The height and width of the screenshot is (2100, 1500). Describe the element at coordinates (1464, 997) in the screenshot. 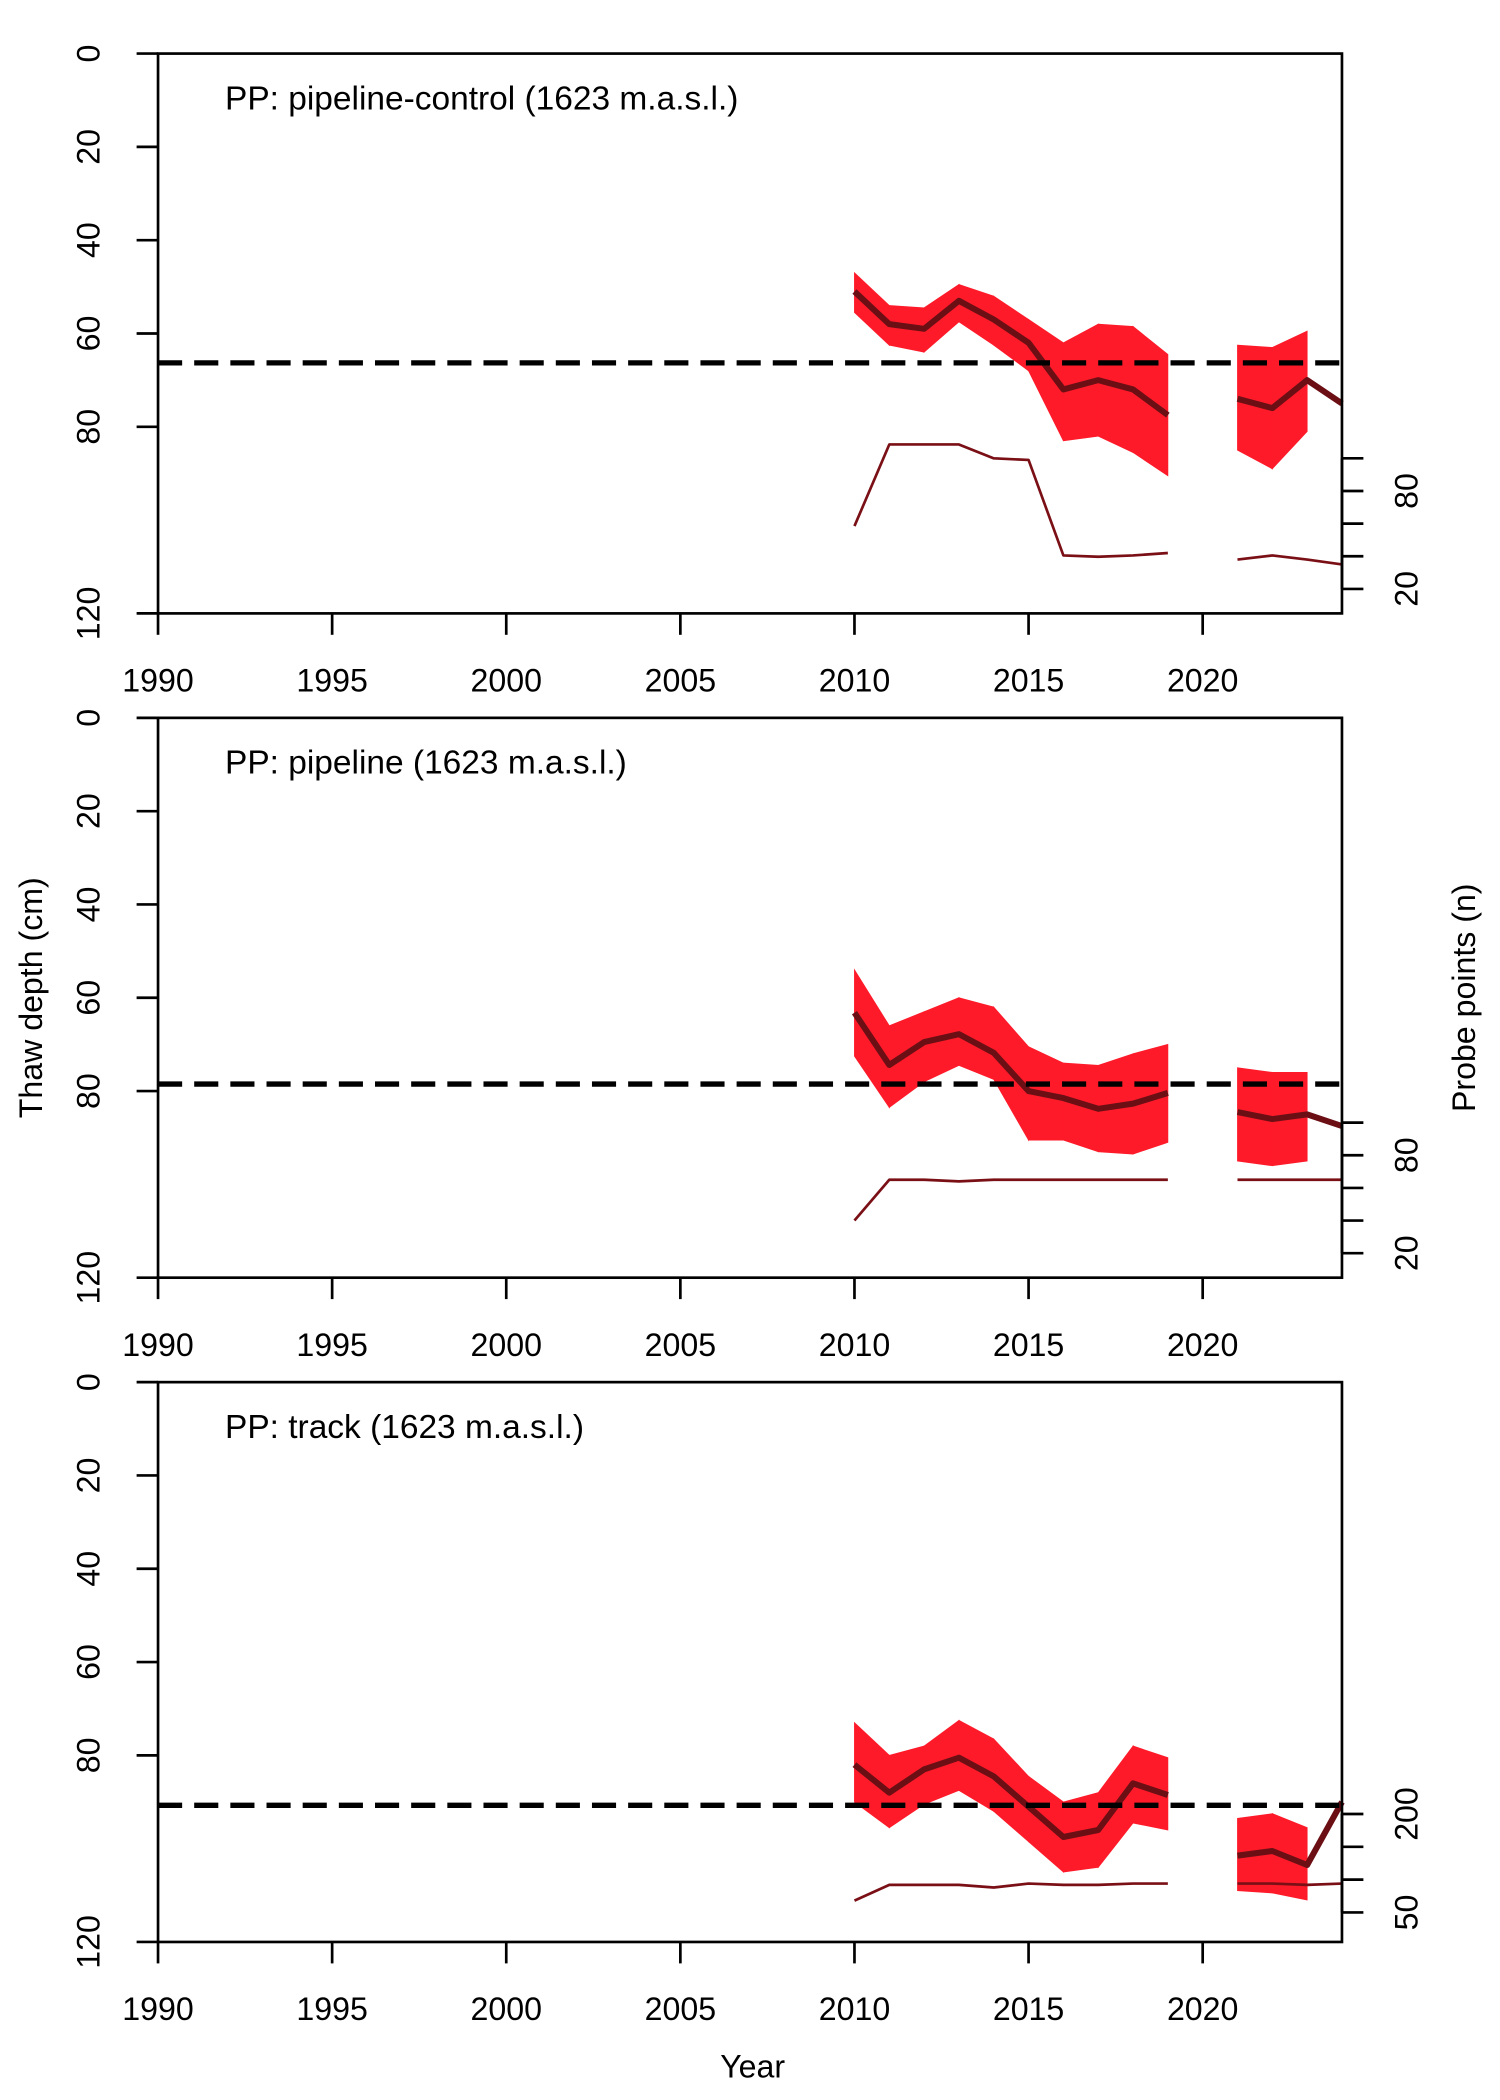

I see `y2-axis-label: Probe points (n)` at that location.